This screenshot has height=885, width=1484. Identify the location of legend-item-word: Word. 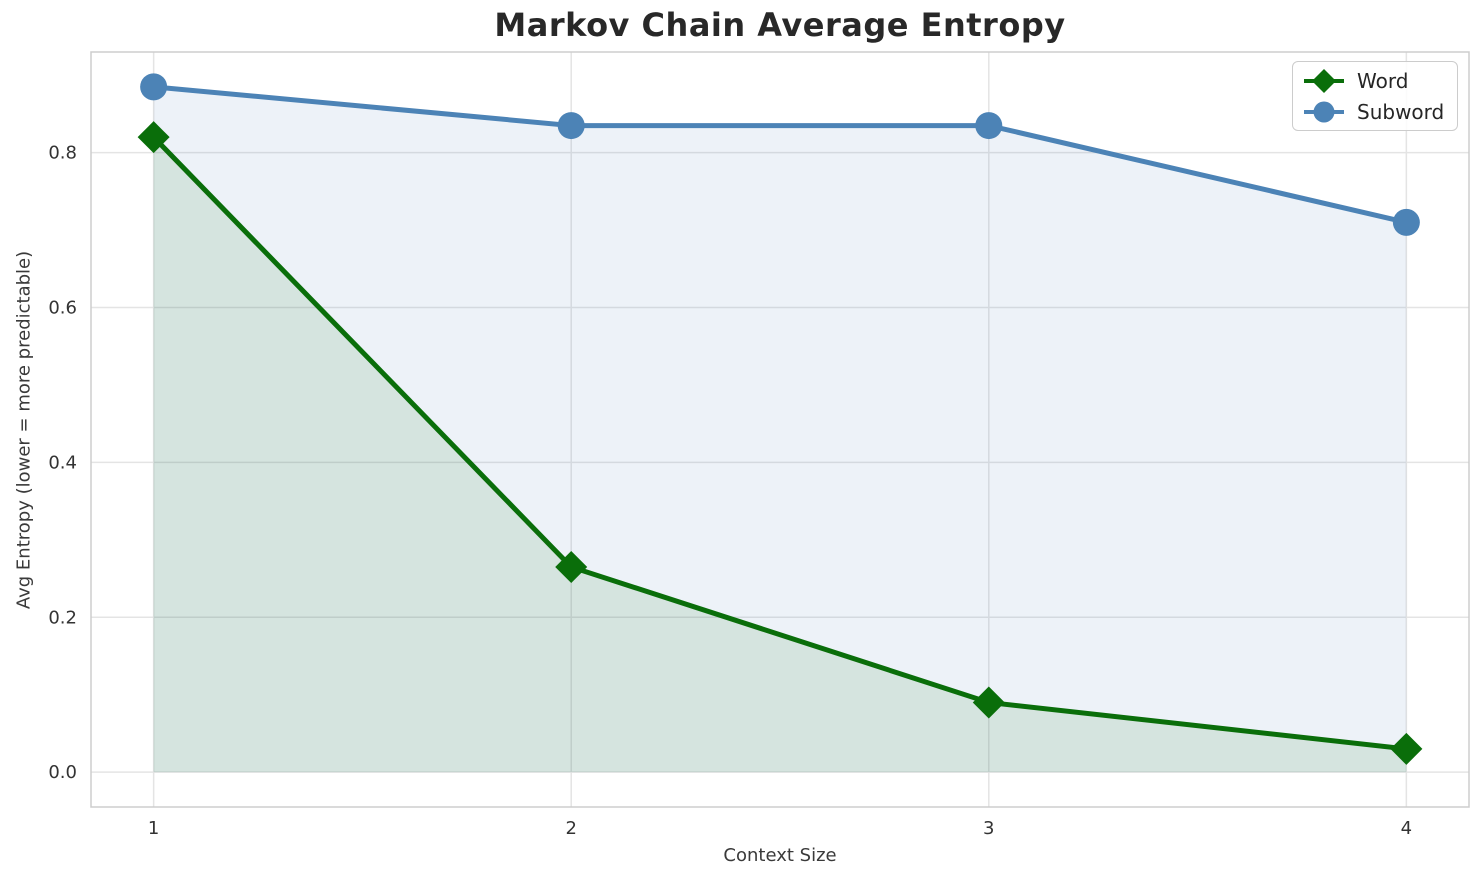
(1379, 81).